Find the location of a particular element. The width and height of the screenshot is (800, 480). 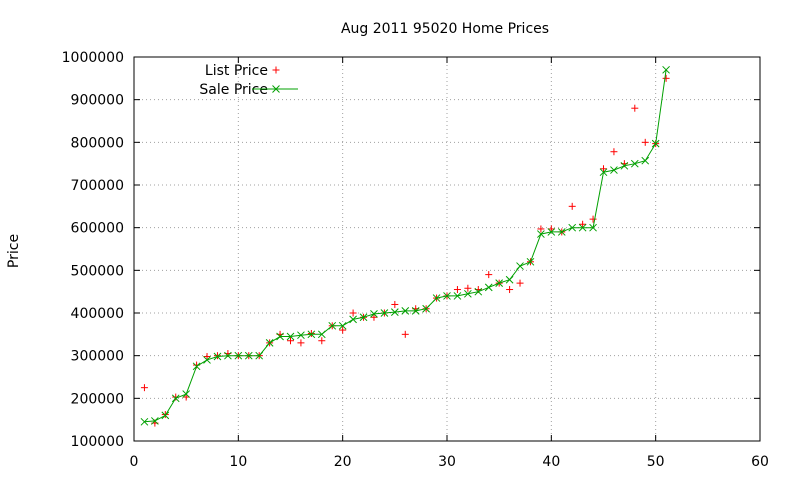

x-tick-label: 0 is located at coordinates (134, 462).